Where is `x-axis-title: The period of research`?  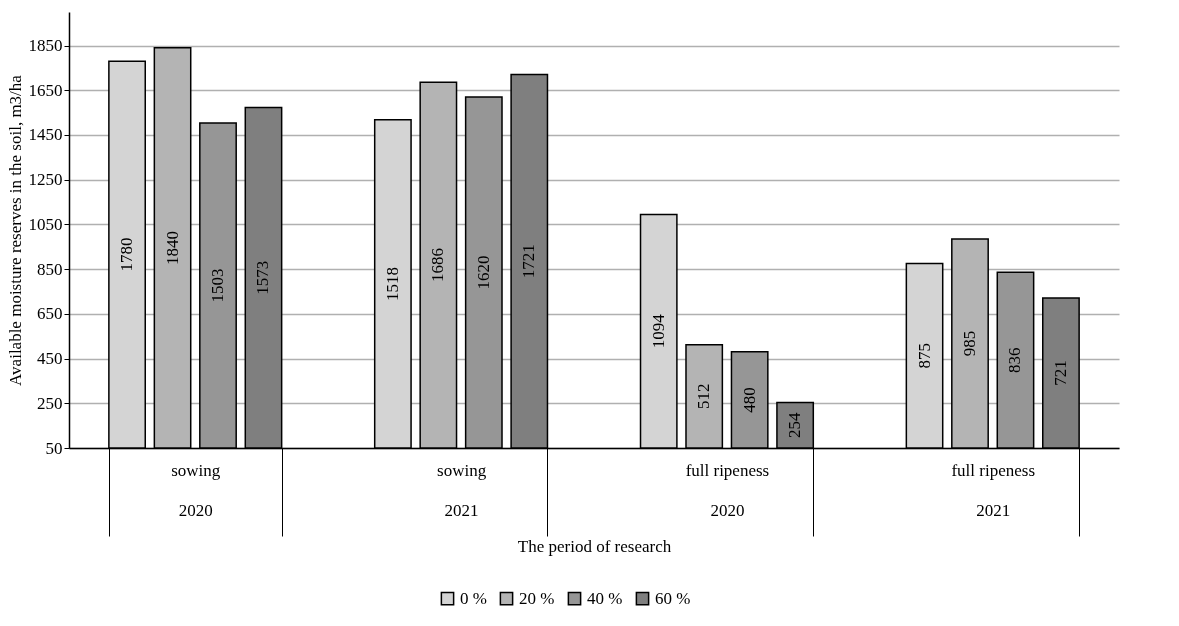 x-axis-title: The period of research is located at coordinates (594, 546).